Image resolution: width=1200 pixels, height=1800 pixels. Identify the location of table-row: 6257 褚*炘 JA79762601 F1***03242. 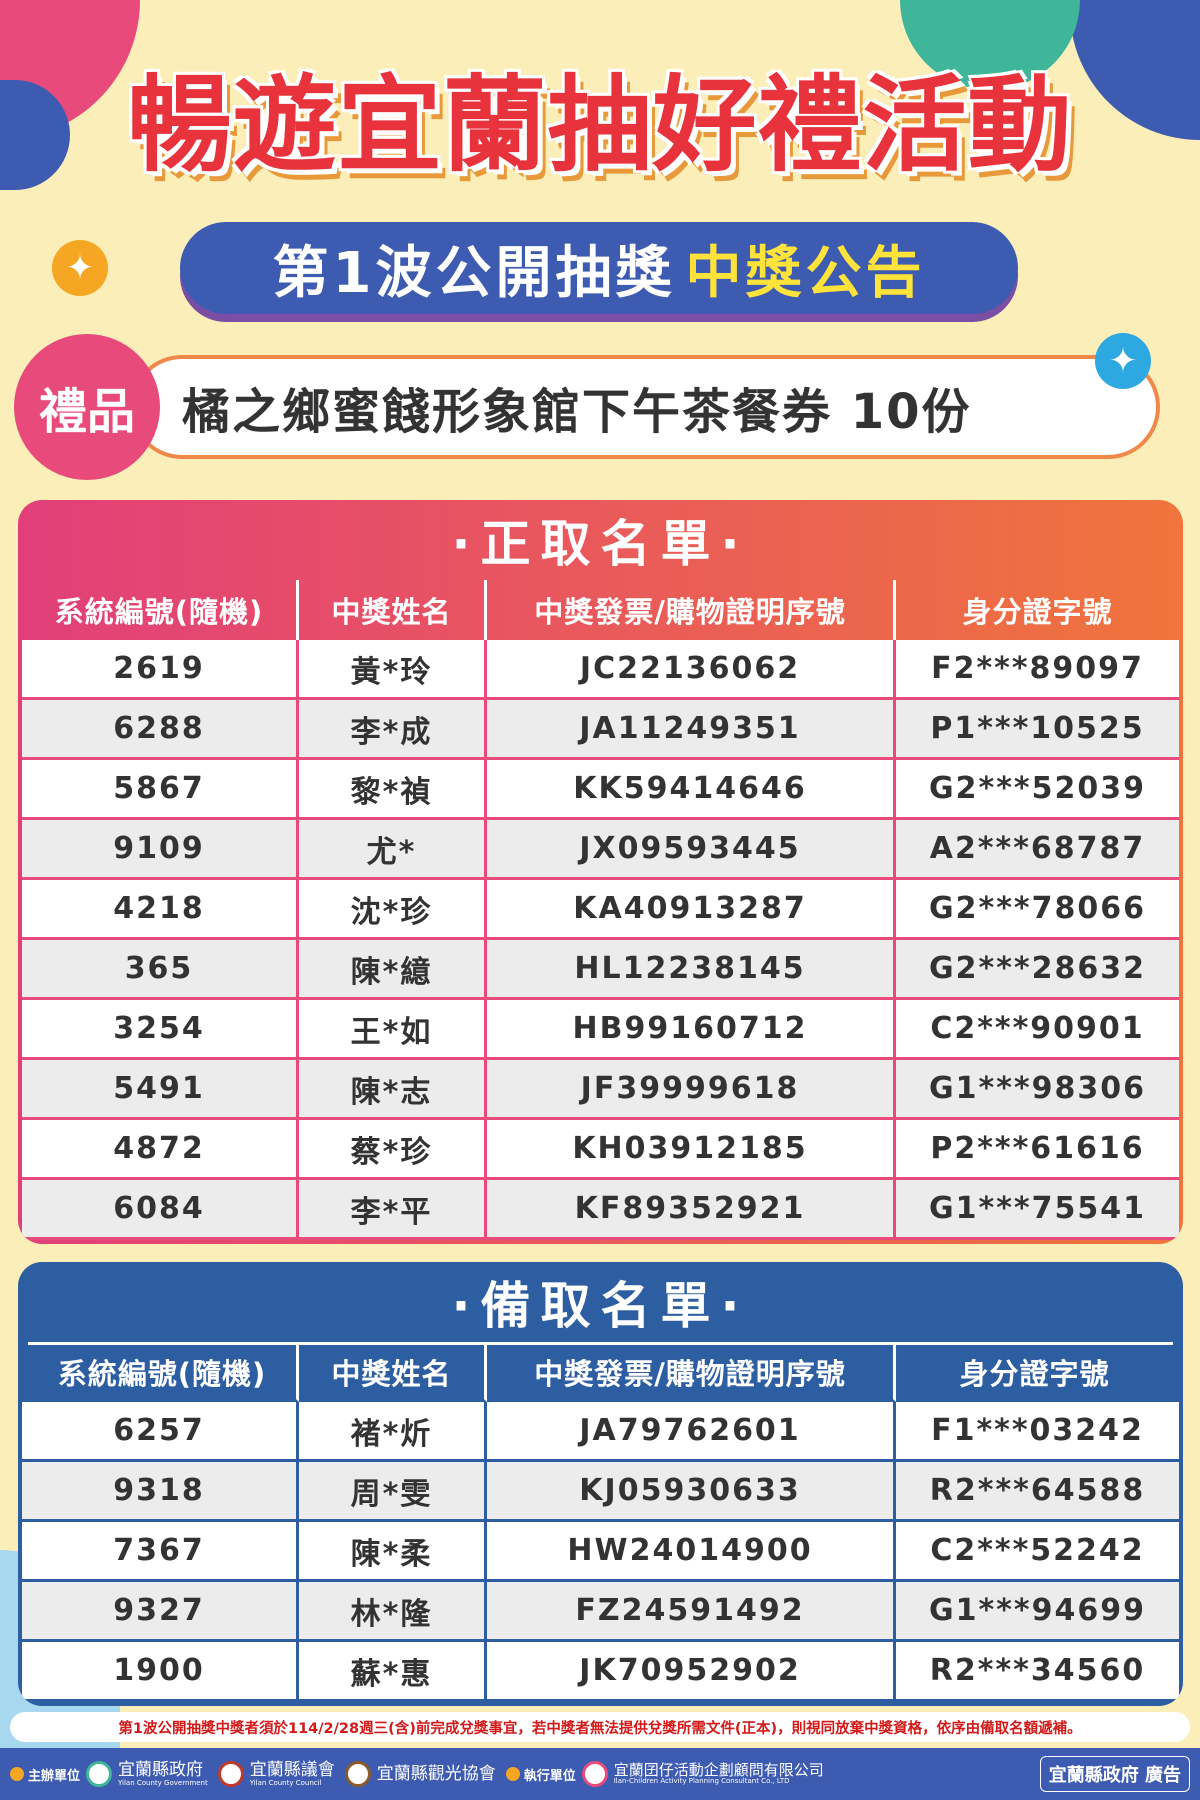
(600, 1432).